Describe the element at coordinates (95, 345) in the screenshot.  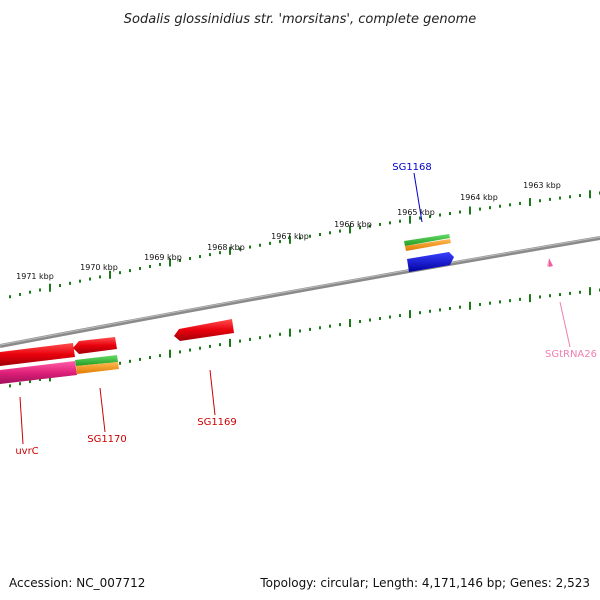
I see `feature-sg1170-red` at that location.